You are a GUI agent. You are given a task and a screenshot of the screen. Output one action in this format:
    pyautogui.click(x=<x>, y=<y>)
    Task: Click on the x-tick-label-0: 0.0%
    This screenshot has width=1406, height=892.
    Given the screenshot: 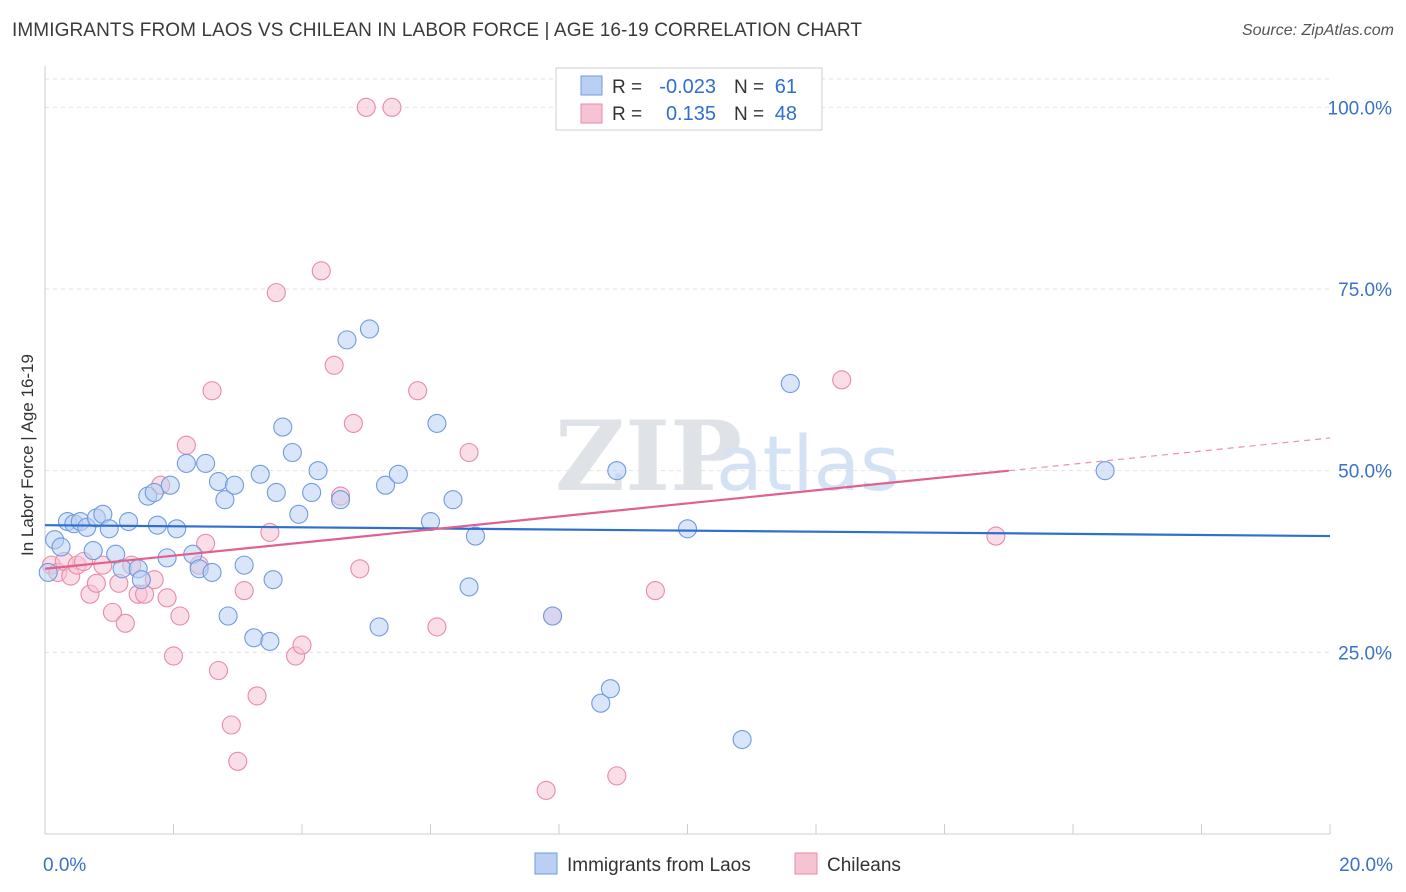 What is the action you would take?
    pyautogui.click(x=64, y=865)
    